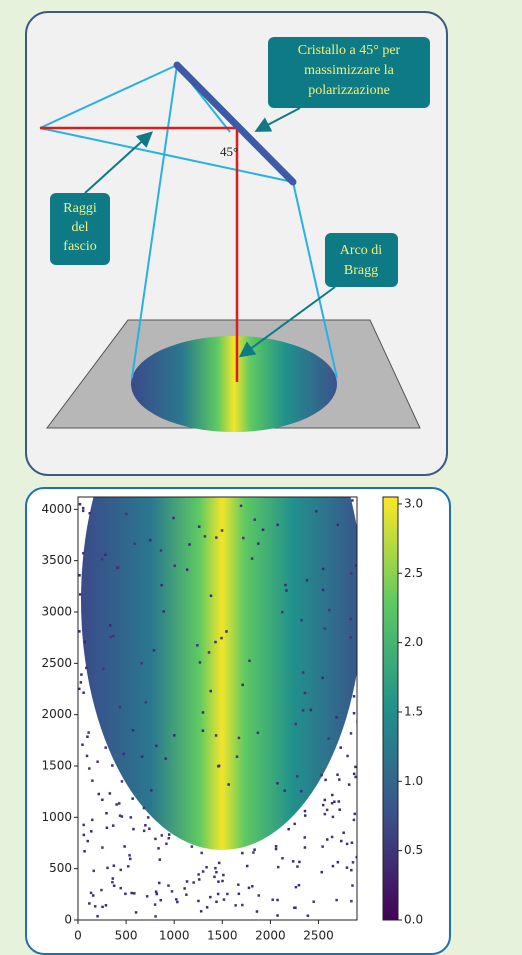 This screenshot has height=955, width=522. I want to click on colorbar-tick-label: 0.5, so click(413, 850).